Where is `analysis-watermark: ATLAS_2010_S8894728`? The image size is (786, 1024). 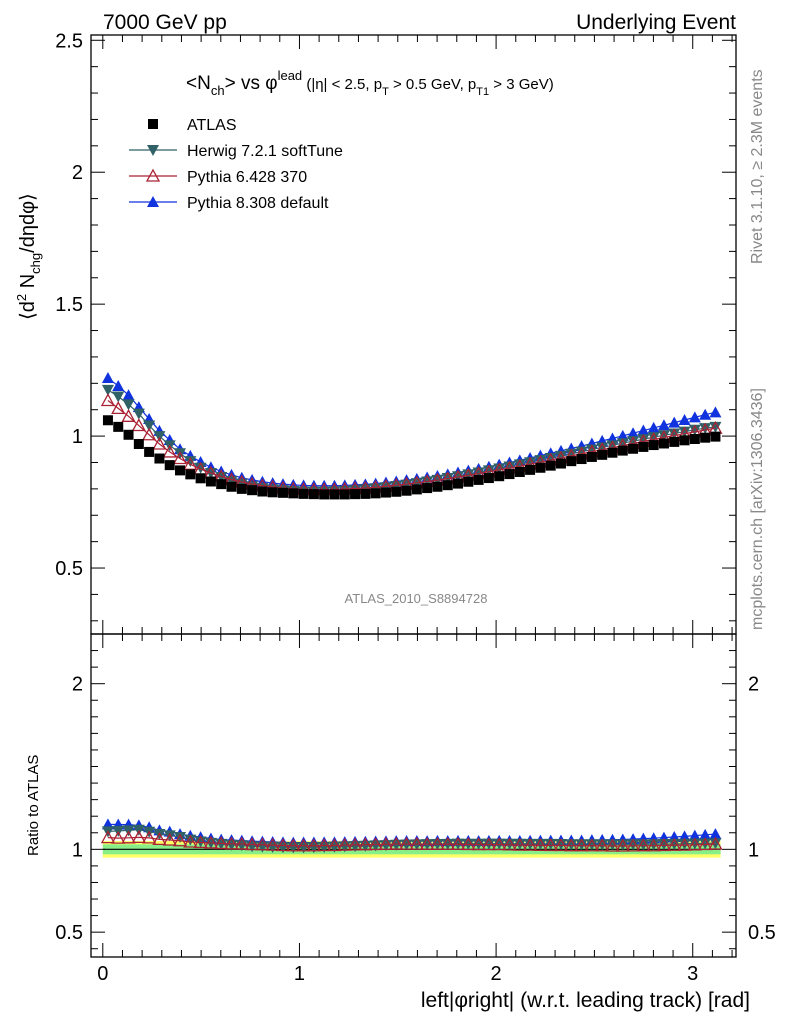 analysis-watermark: ATLAS_2010_S8894728 is located at coordinates (416, 598).